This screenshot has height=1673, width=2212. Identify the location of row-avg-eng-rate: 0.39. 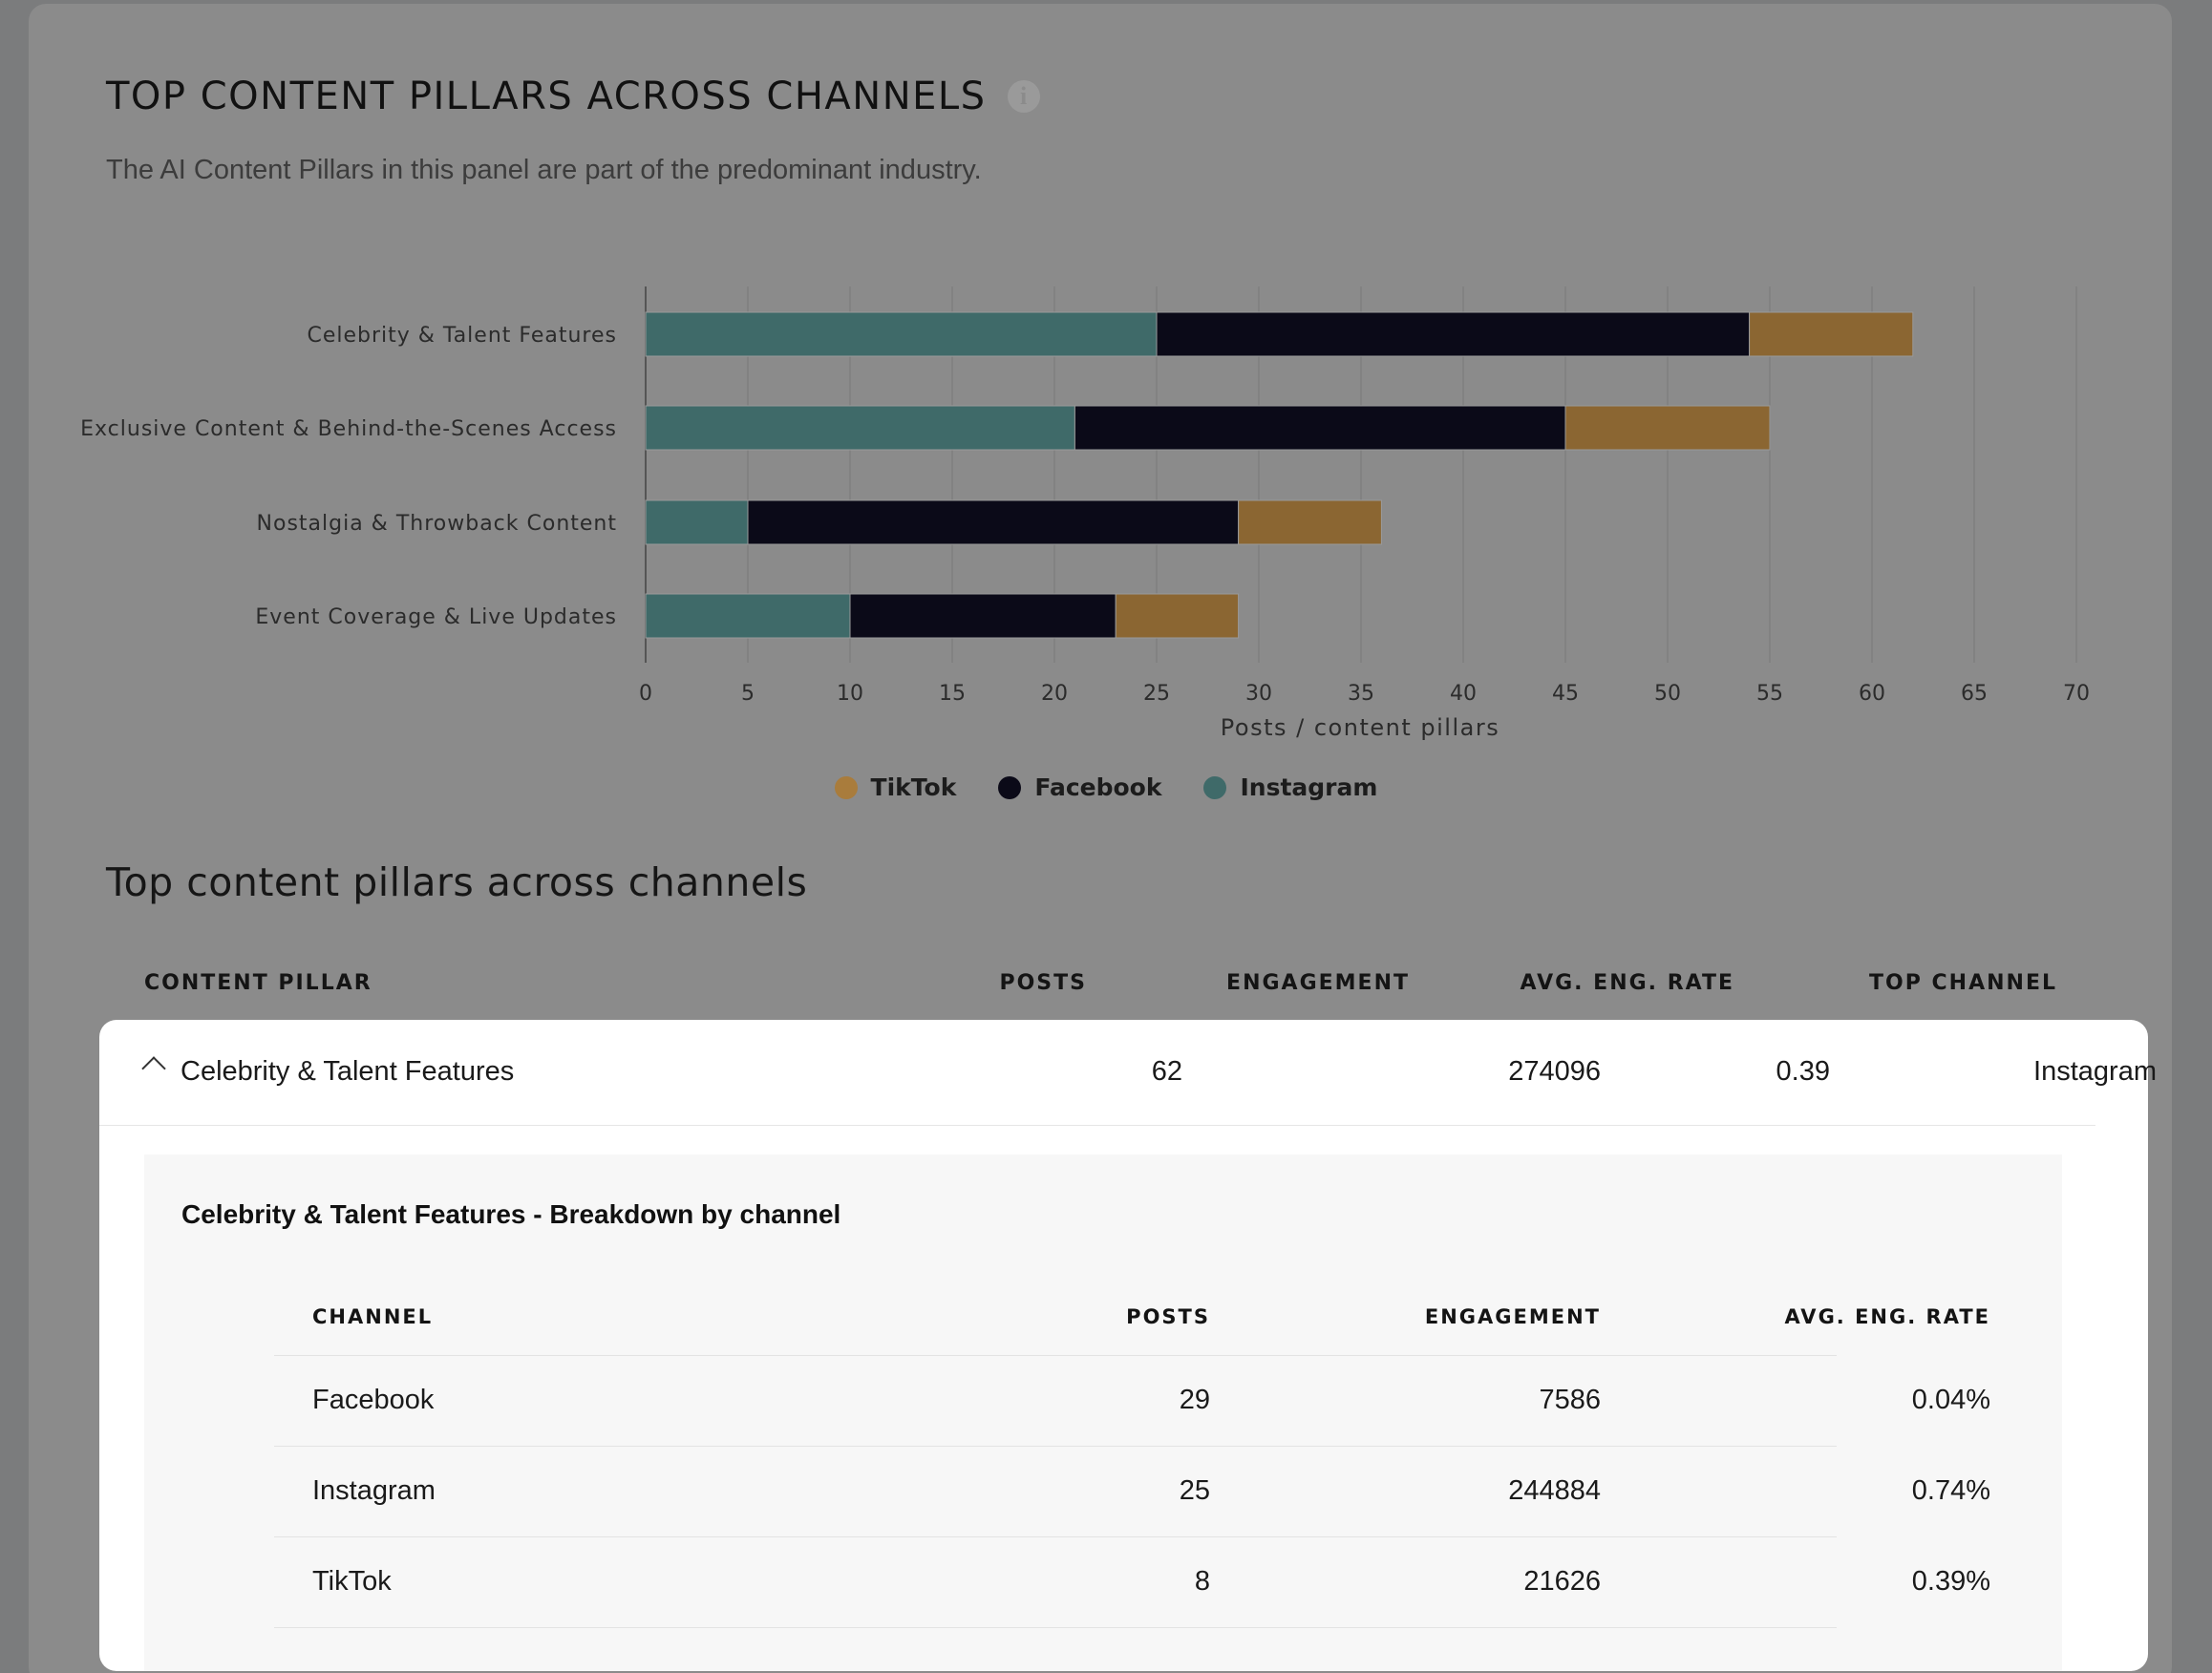
(1803, 1071).